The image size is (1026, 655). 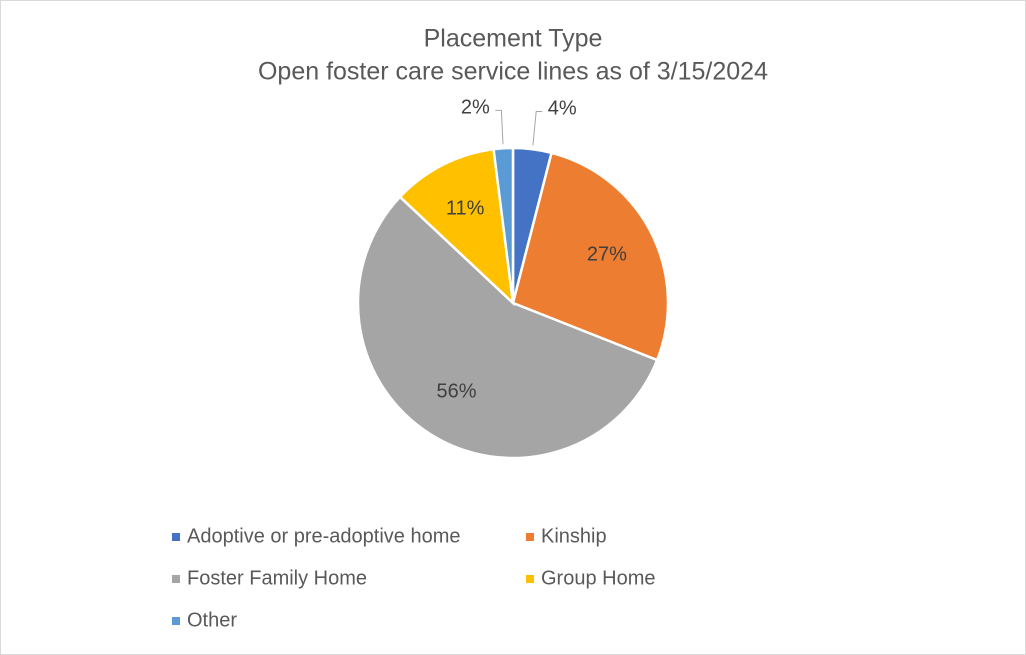 I want to click on data-label: 56%, so click(x=457, y=391).